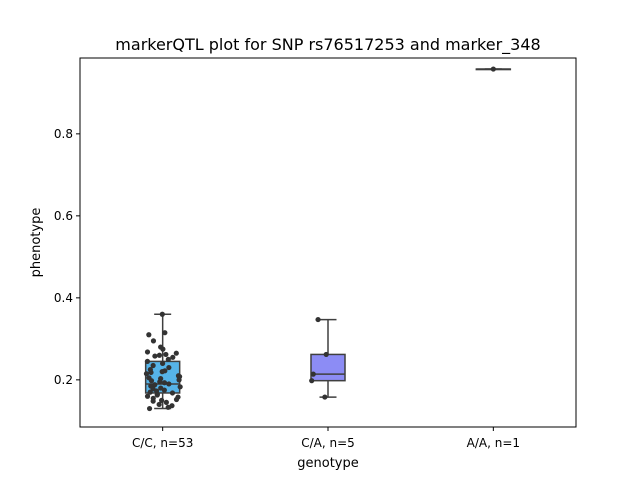 This screenshot has width=640, height=485. What do you see at coordinates (328, 443) in the screenshot?
I see `x-tick-label: C/A, n=5` at bounding box center [328, 443].